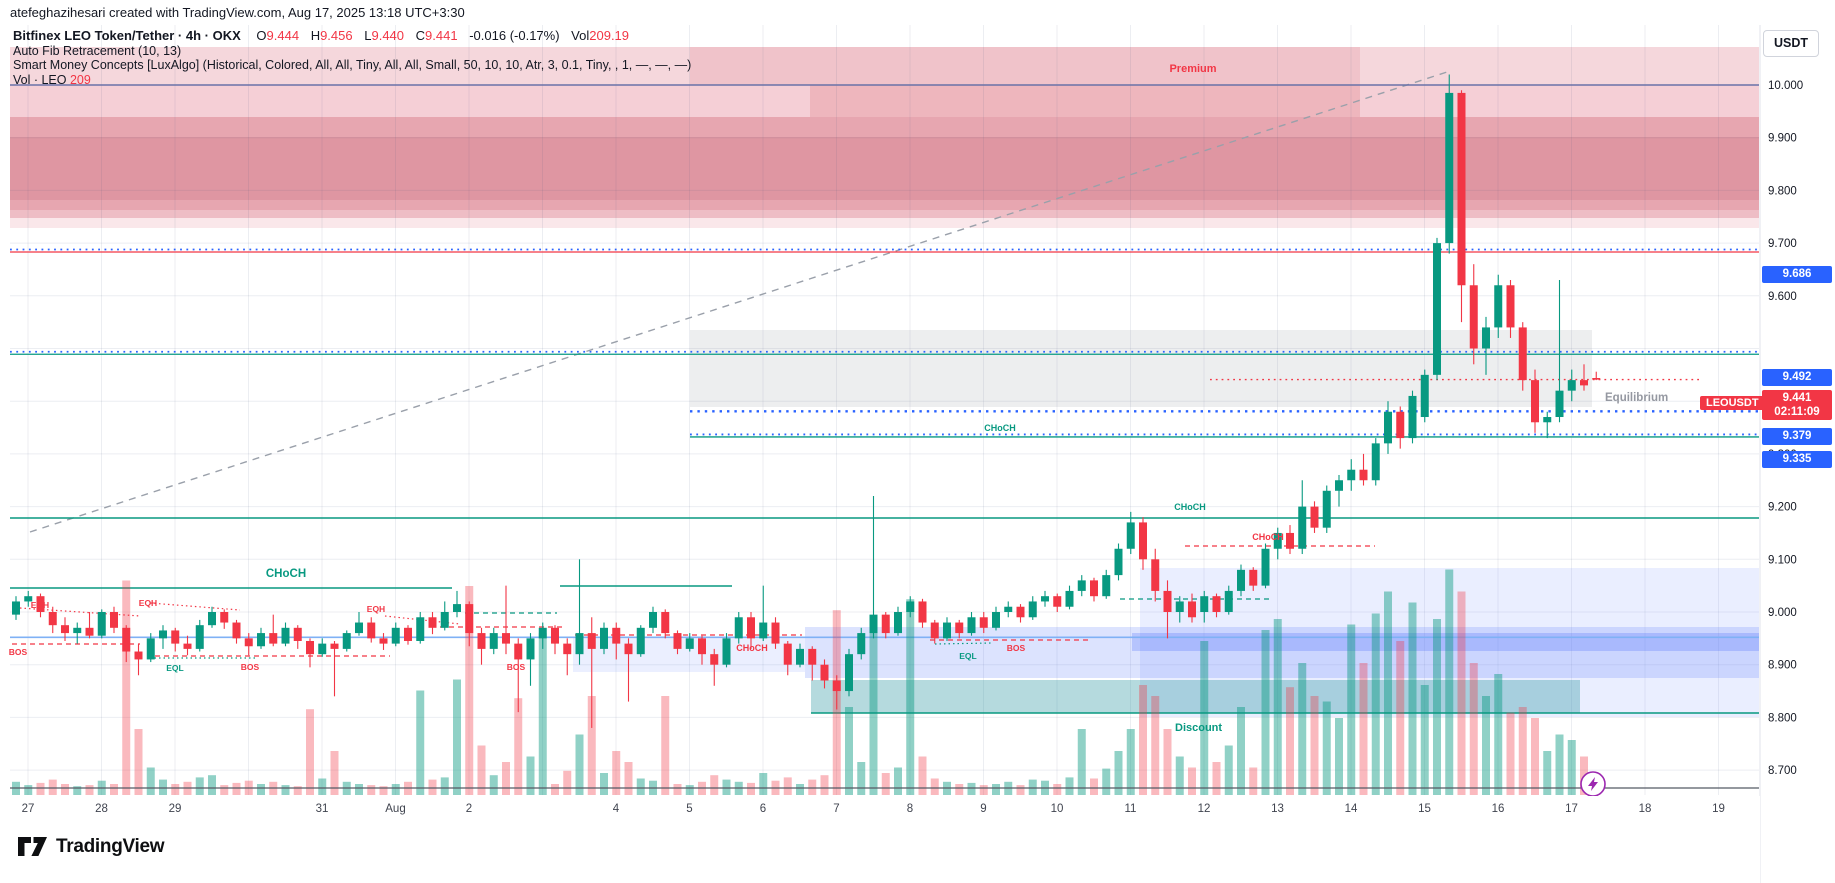 This screenshot has height=883, width=1835. Describe the element at coordinates (1645, 809) in the screenshot. I see `time-tick-label: 18` at that location.